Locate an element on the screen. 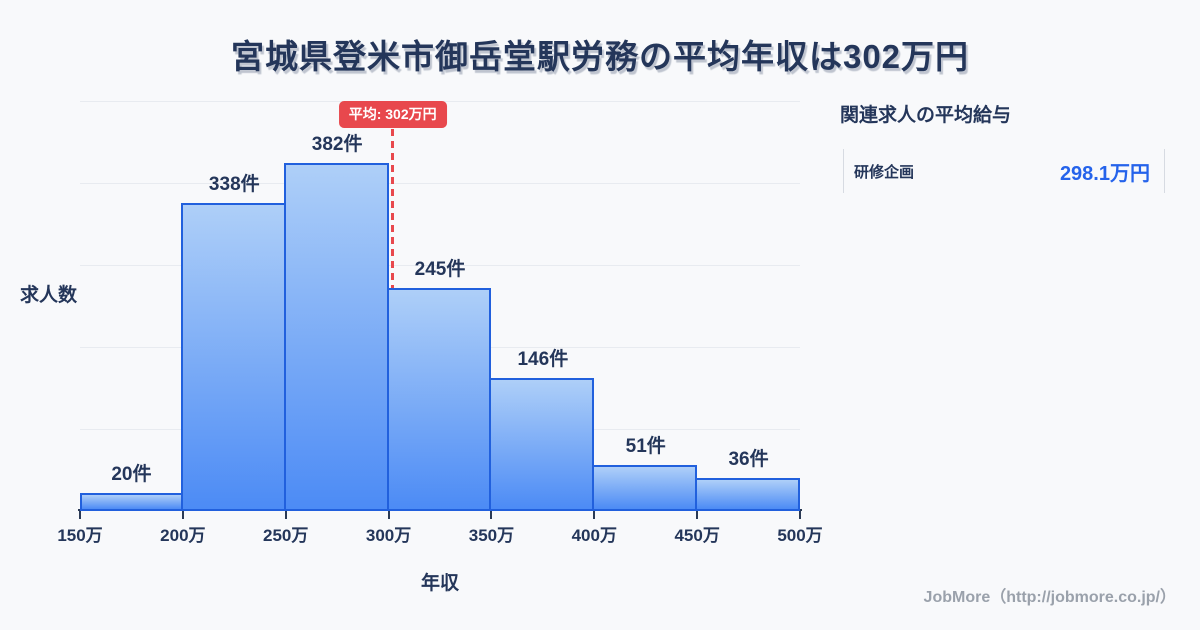 This screenshot has width=1200, height=630. x-tick-label: 500万 is located at coordinates (800, 535).